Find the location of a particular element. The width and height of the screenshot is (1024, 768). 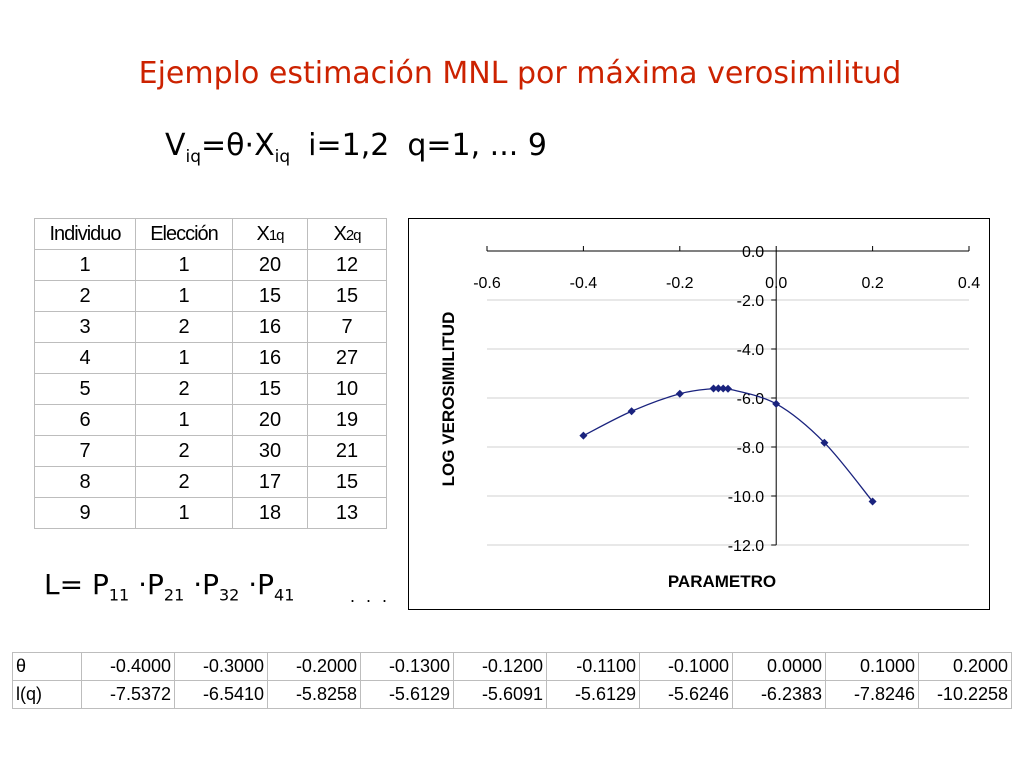

header-x2q: X2q is located at coordinates (347, 234).